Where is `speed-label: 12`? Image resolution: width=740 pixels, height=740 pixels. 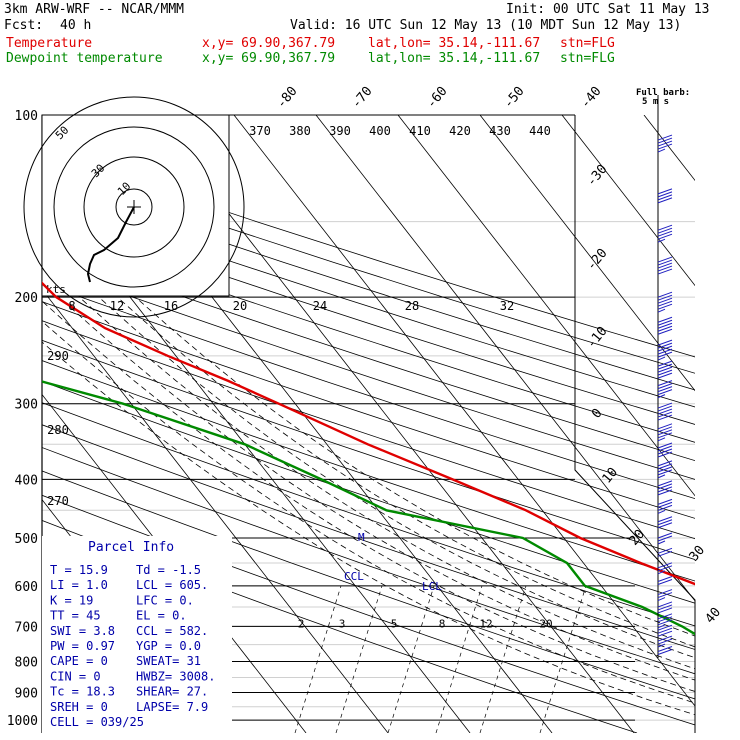 speed-label: 12 is located at coordinates (117, 306).